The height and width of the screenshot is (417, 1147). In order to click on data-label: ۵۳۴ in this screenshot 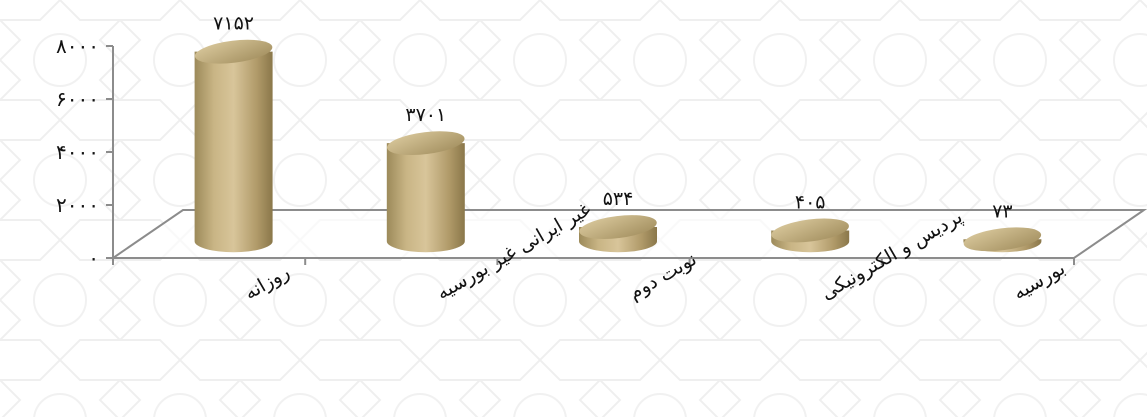, I will do `click(618, 199)`.